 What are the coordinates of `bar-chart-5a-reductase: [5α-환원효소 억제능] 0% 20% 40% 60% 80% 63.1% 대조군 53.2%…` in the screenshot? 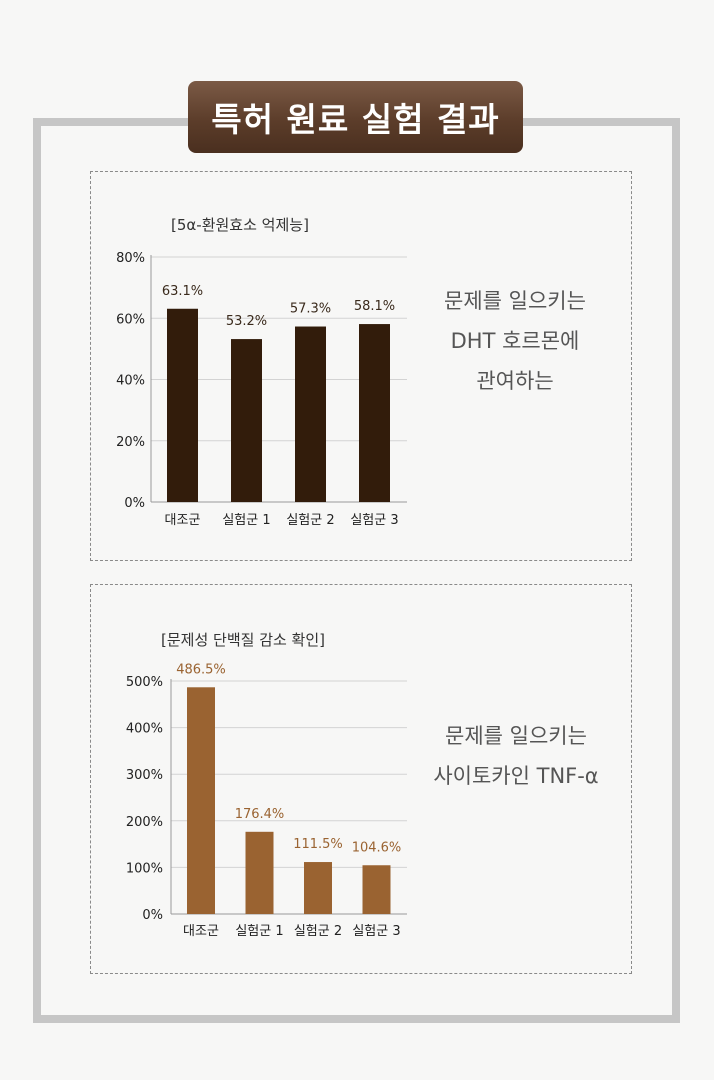 It's located at (261, 372).